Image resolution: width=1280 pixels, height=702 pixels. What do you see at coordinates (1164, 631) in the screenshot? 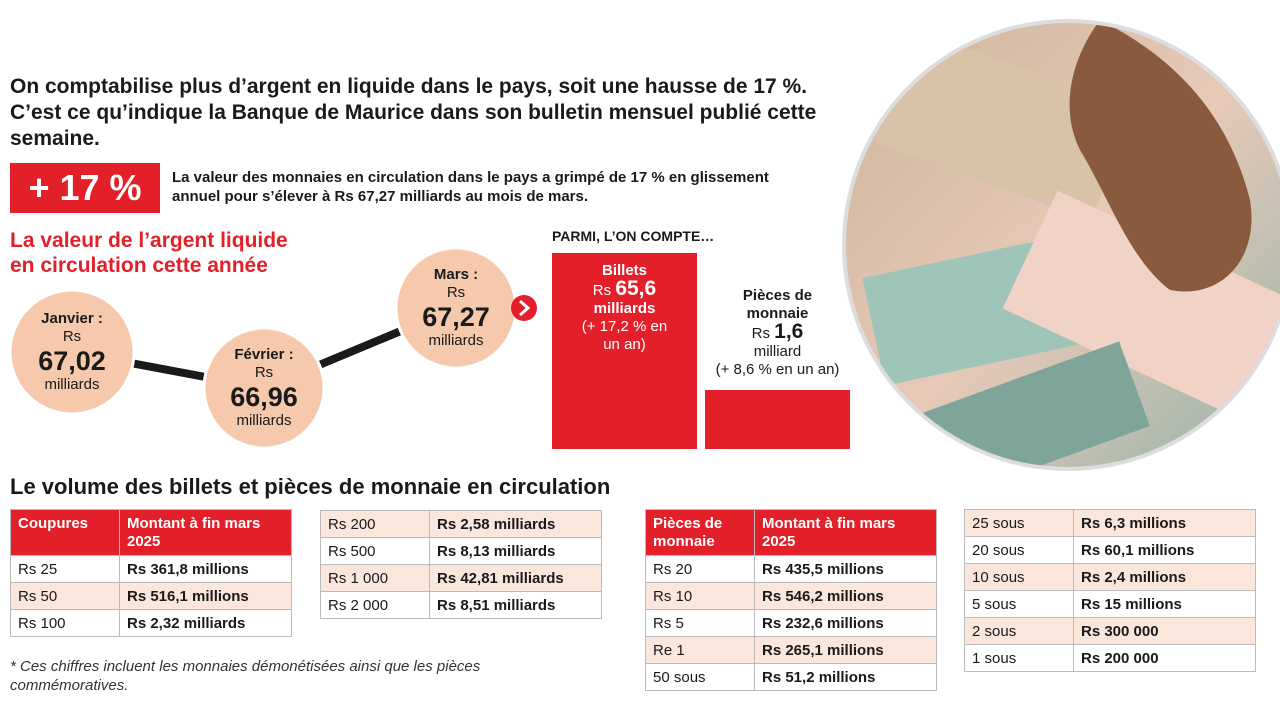
I see `amount-cell: Rs 300 000` at bounding box center [1164, 631].